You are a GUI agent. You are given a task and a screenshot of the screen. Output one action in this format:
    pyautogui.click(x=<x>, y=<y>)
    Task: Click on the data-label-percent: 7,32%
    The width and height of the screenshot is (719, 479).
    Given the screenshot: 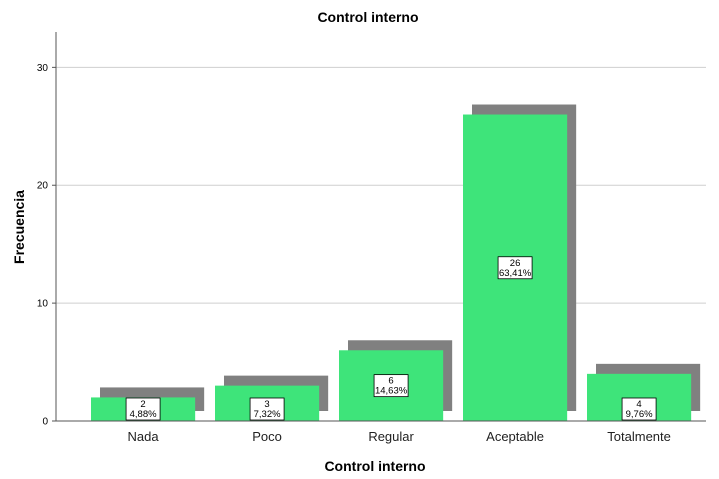 What is the action you would take?
    pyautogui.click(x=267, y=414)
    